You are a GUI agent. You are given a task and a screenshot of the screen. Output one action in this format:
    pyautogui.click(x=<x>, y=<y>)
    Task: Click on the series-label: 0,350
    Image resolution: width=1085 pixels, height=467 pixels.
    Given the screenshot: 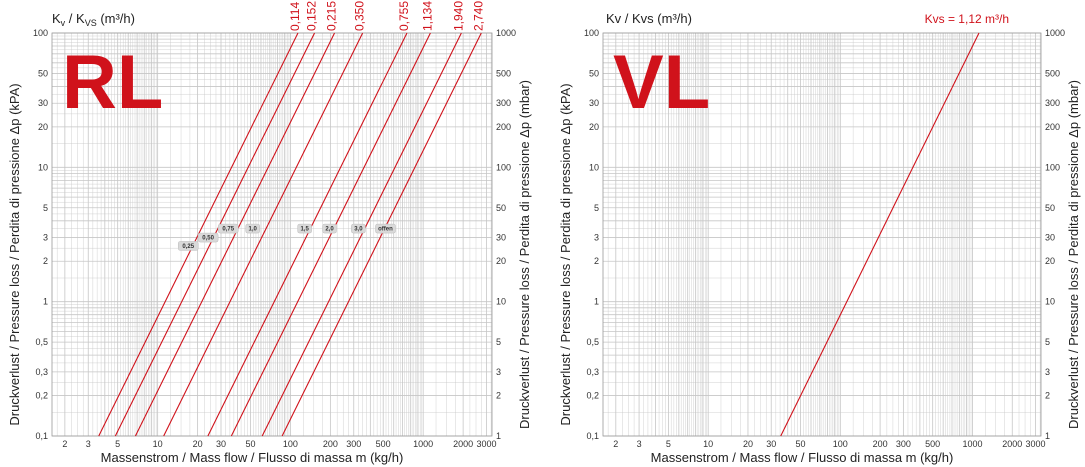 What is the action you would take?
    pyautogui.click(x=360, y=16)
    